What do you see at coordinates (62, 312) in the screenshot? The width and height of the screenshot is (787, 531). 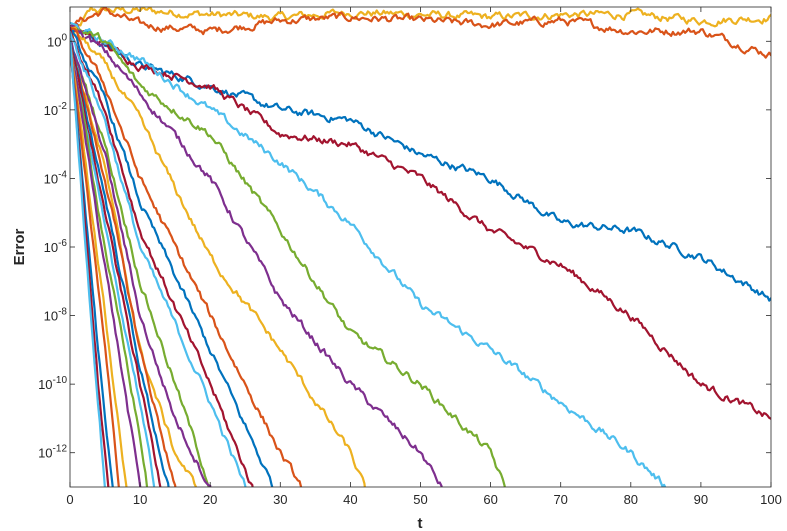 I see `y-tick-label-exponent: -8` at bounding box center [62, 312].